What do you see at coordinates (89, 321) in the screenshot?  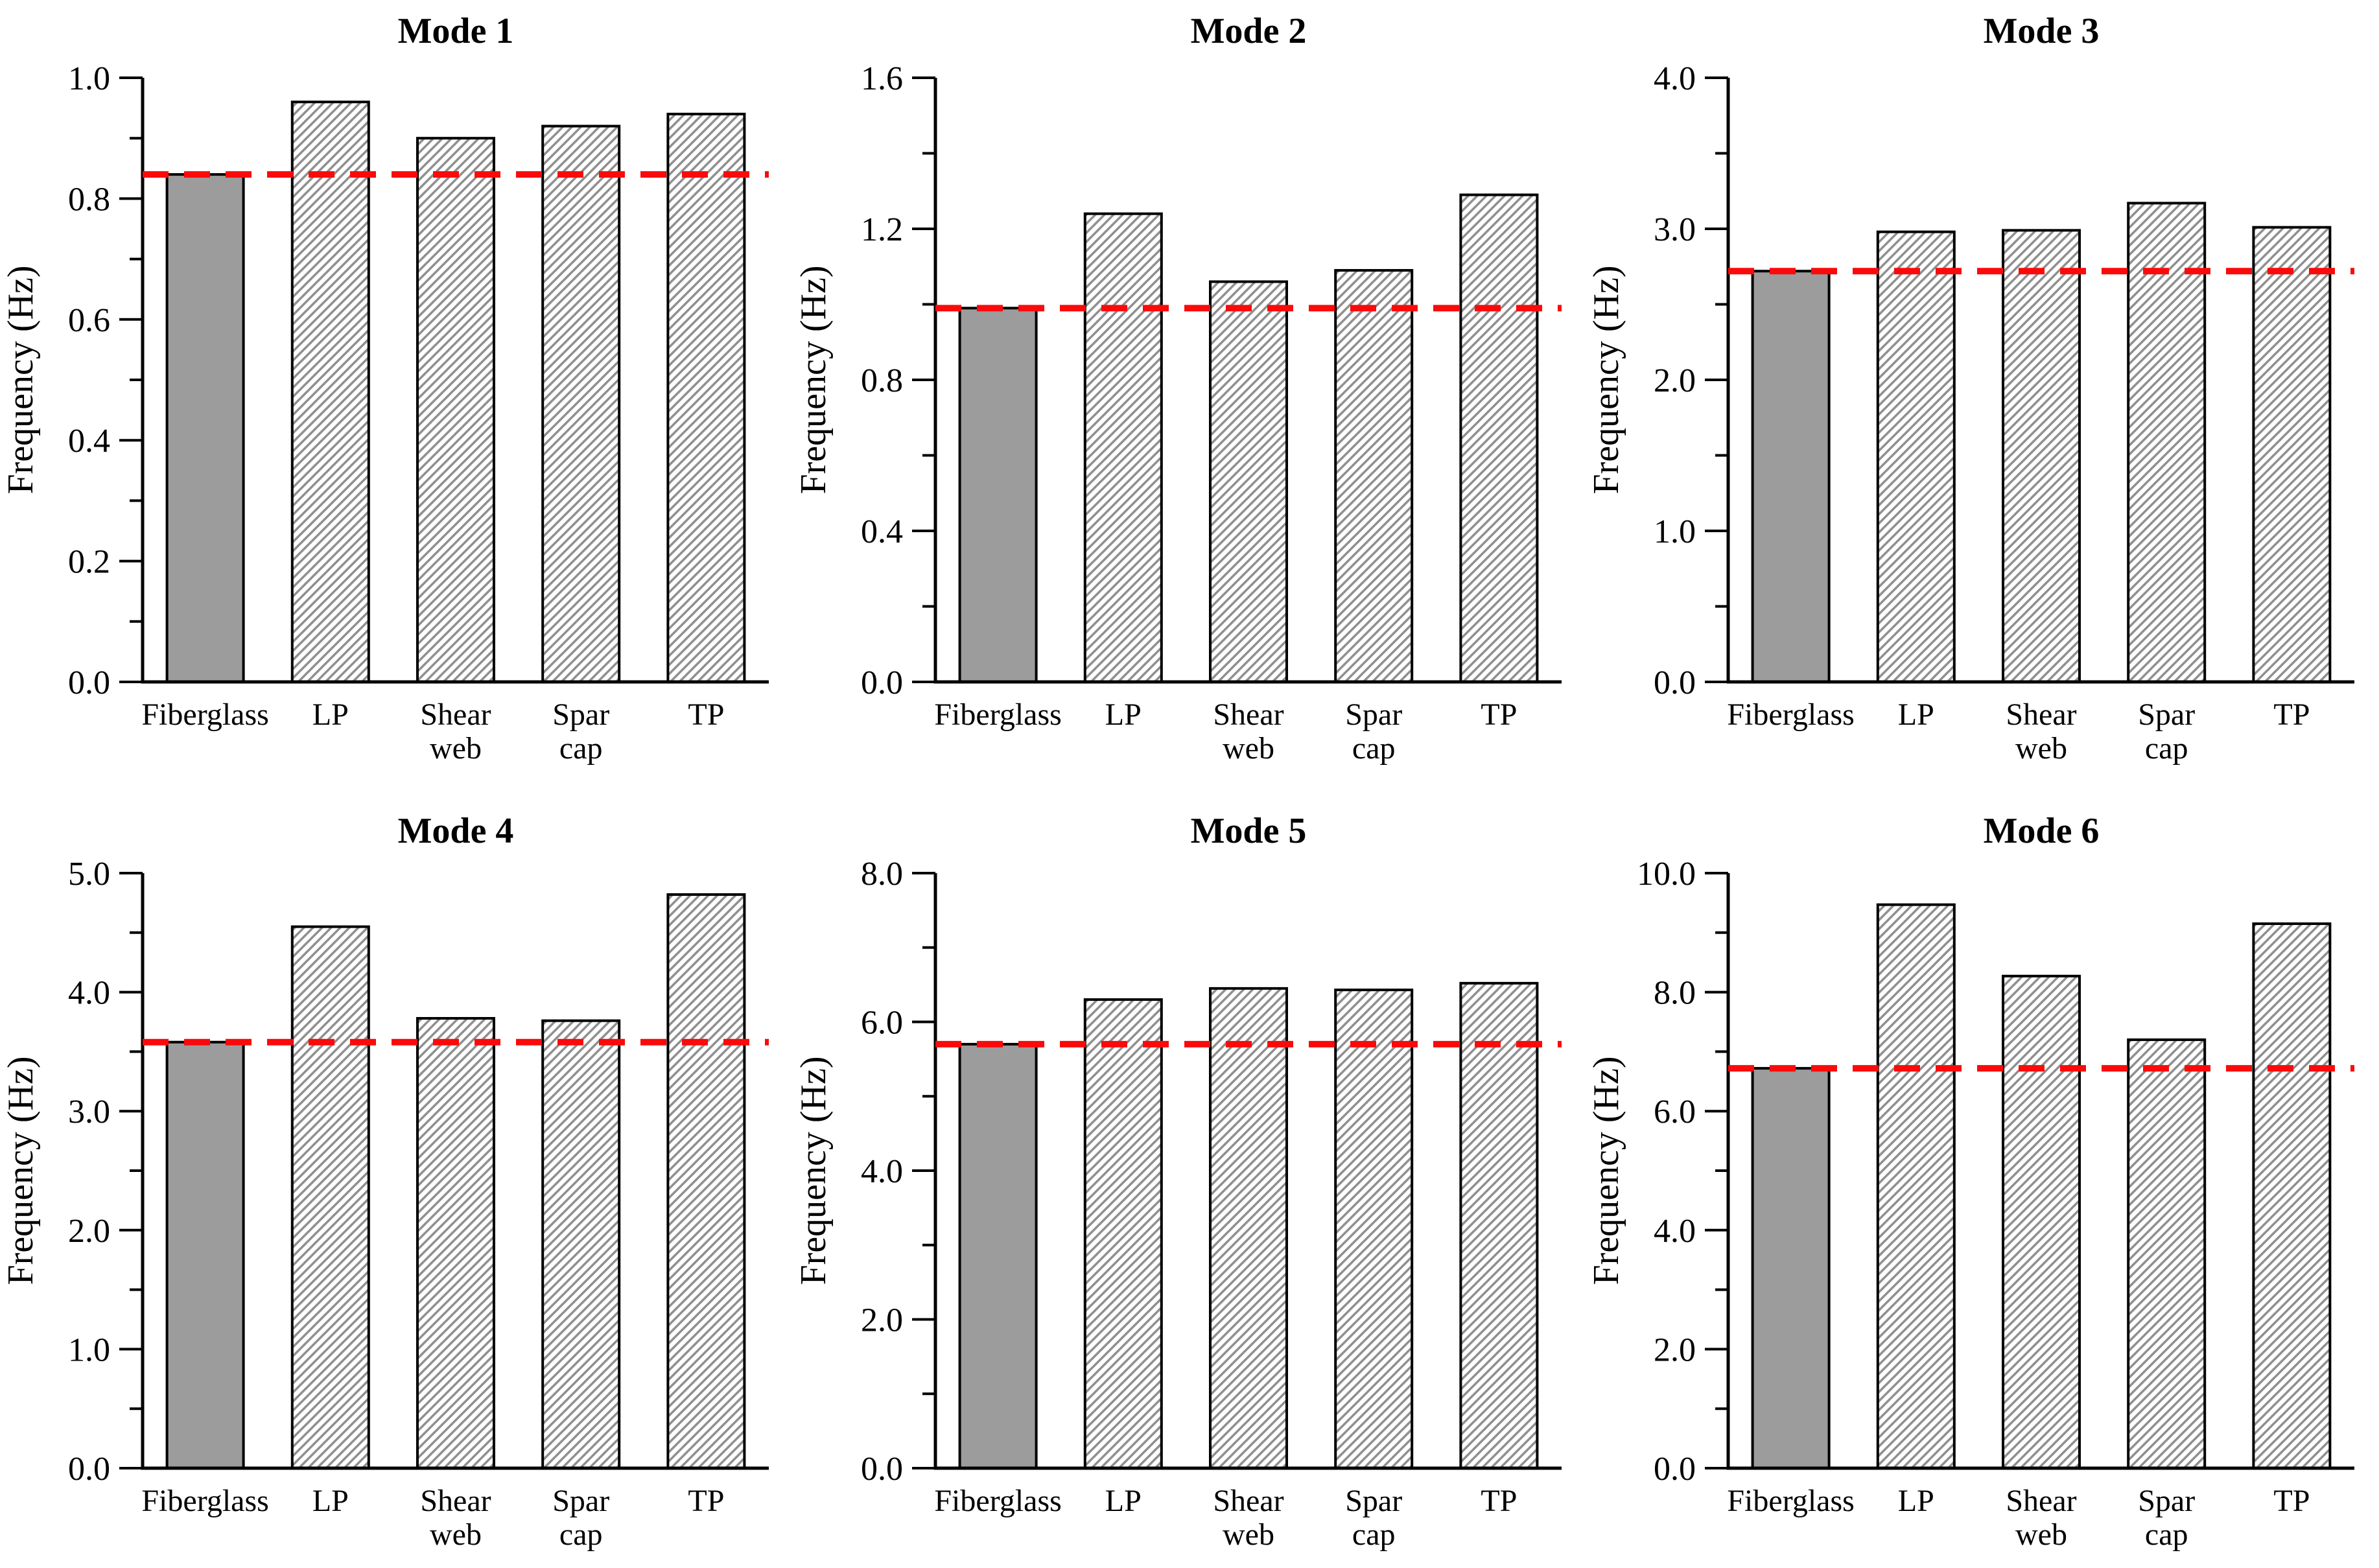 I see `y-tick-label: 0.6` at bounding box center [89, 321].